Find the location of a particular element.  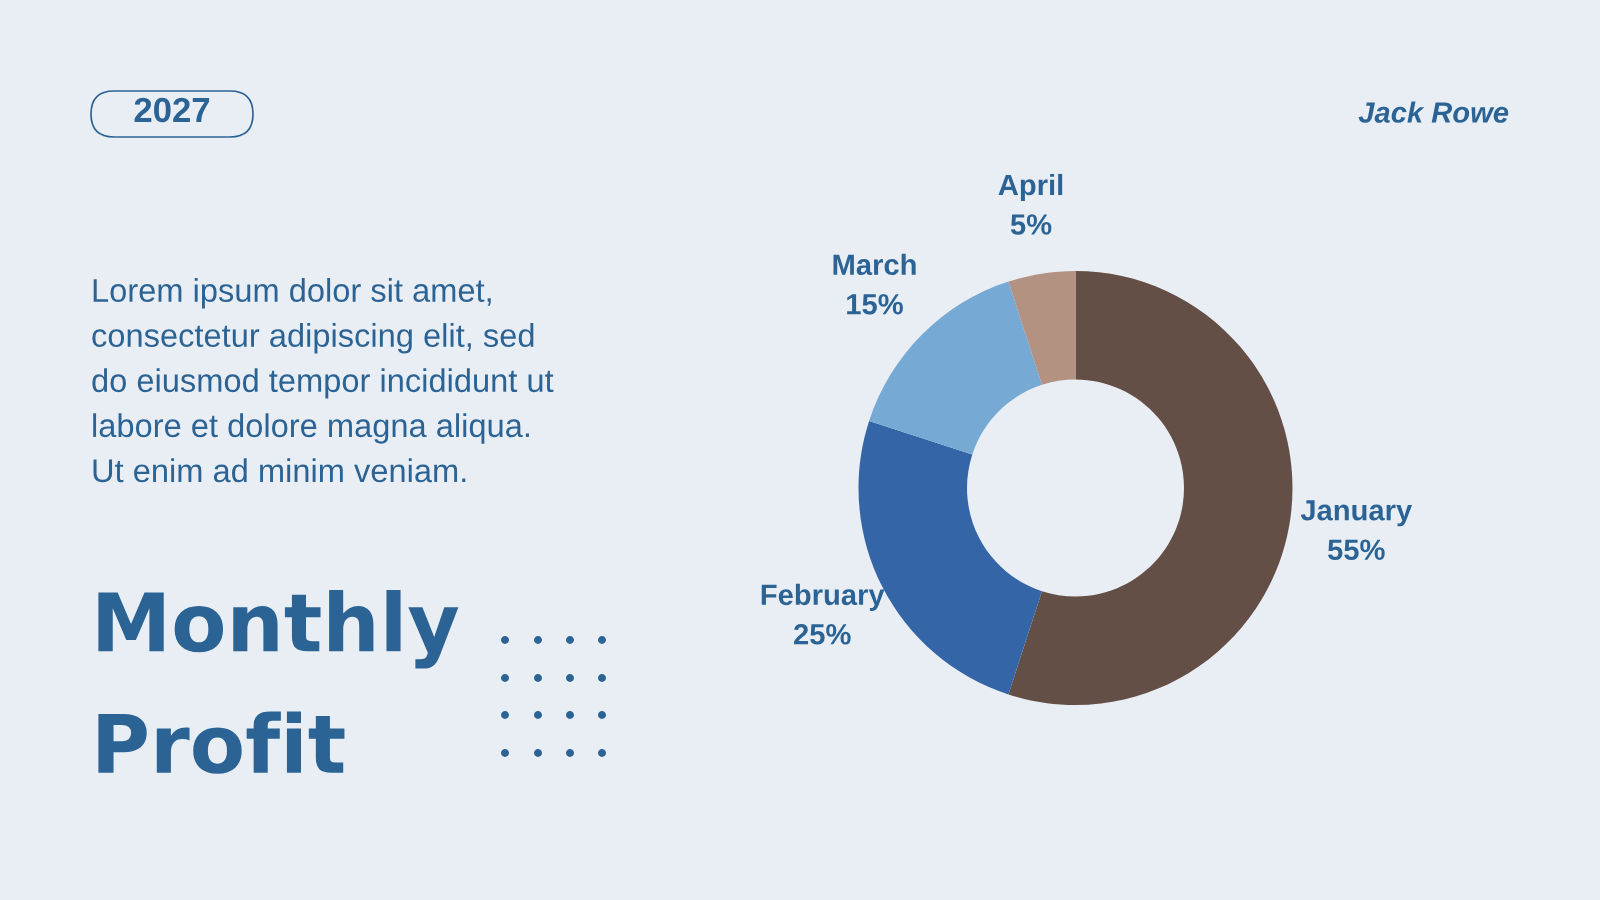

text: Jack Rowe is located at coordinates (1433, 112).